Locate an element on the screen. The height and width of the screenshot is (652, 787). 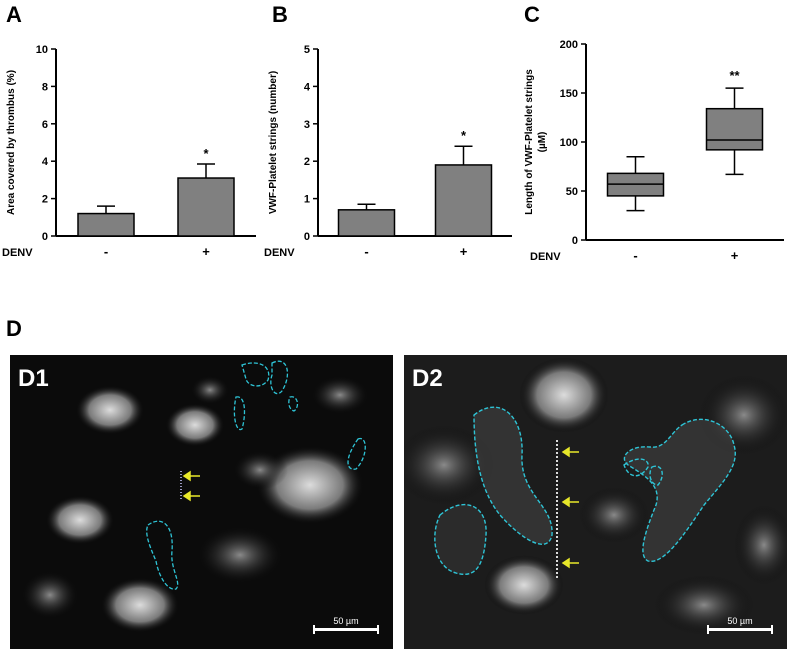
y-tick-label: 6 is located at coordinates (45, 125).